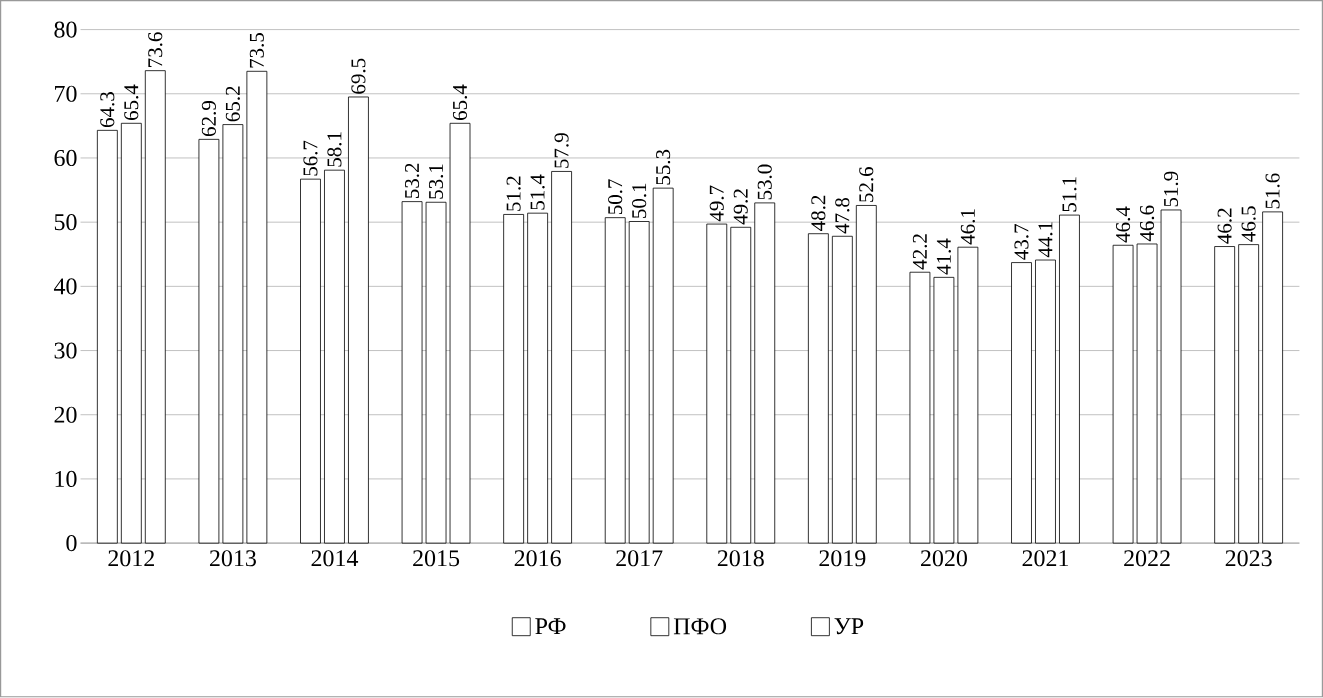 Image resolution: width=1323 pixels, height=698 pixels. What do you see at coordinates (66, 94) in the screenshot?
I see `y-tick-label: 70` at bounding box center [66, 94].